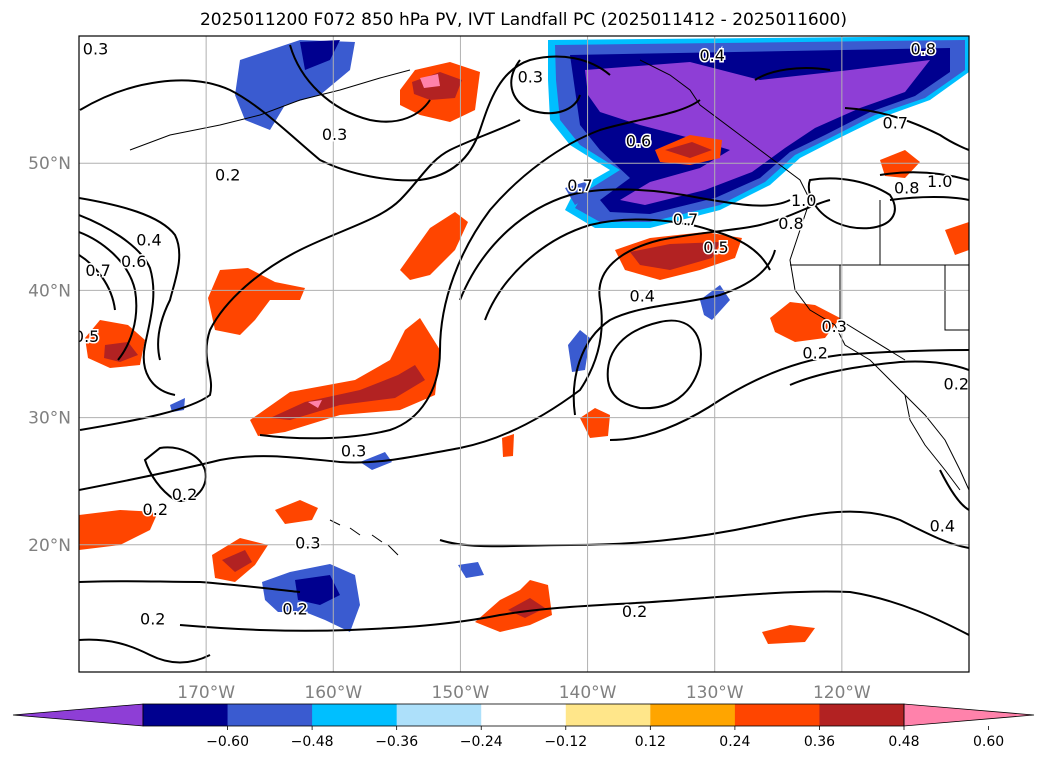 The image size is (1047, 765). What do you see at coordinates (49, 355) in the screenshot?
I see `lat-tick-labels: 20°N 30°N 40°N 50°N` at bounding box center [49, 355].